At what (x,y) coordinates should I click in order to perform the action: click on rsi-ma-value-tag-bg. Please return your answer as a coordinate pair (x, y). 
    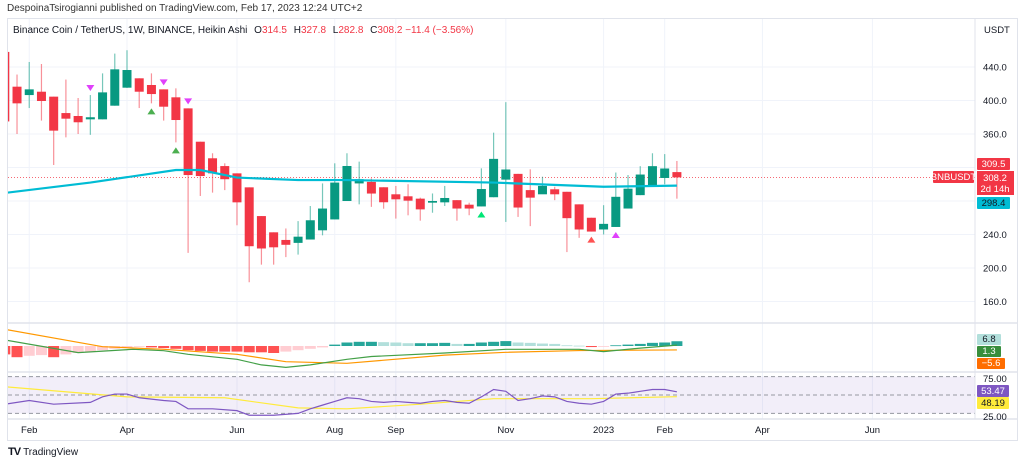
    Looking at the image, I should click on (993, 403).